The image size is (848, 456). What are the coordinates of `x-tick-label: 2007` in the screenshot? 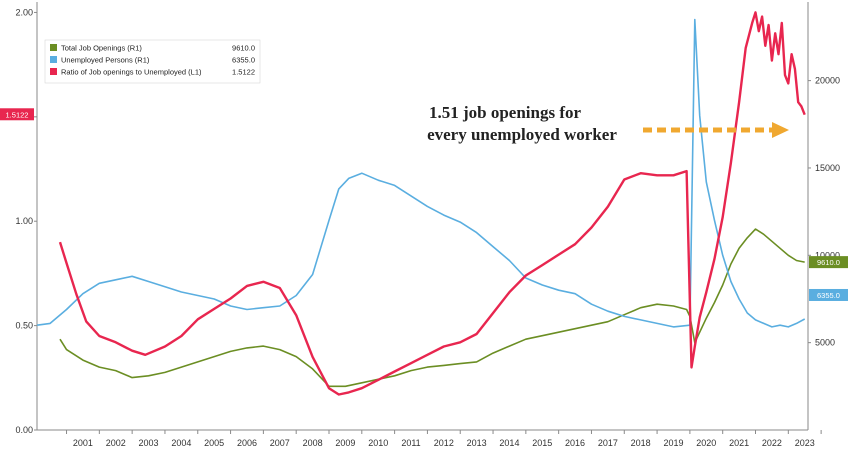 It's located at (280, 443).